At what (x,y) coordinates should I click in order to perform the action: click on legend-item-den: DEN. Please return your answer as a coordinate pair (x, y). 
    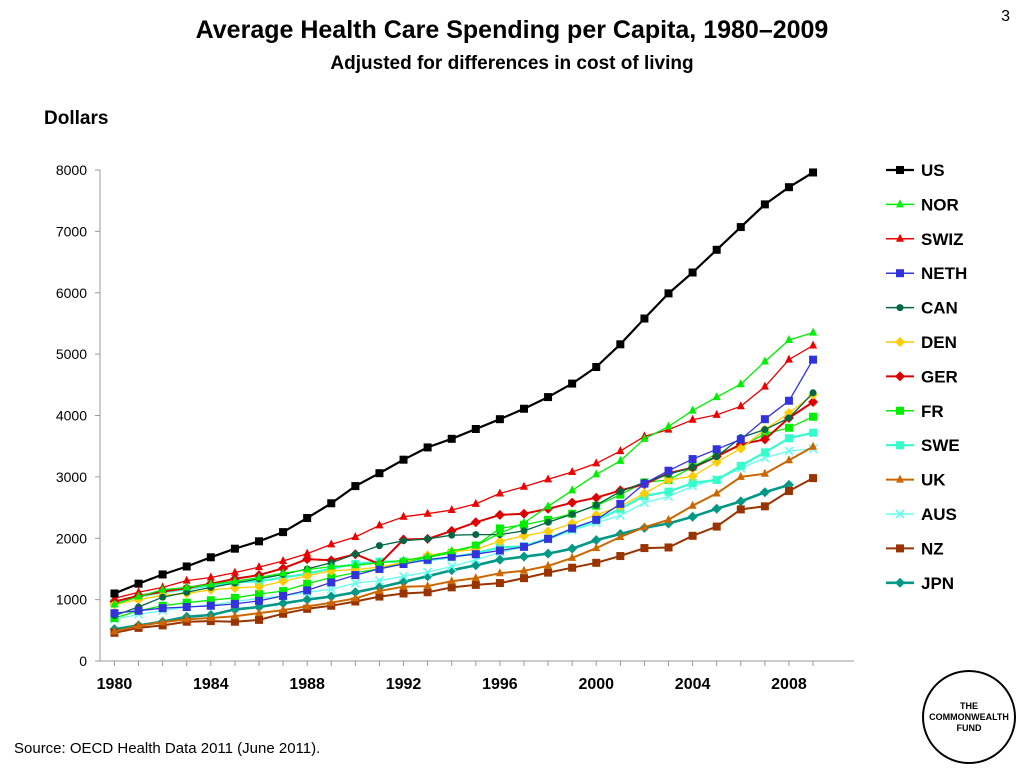
    Looking at the image, I should click on (921, 342).